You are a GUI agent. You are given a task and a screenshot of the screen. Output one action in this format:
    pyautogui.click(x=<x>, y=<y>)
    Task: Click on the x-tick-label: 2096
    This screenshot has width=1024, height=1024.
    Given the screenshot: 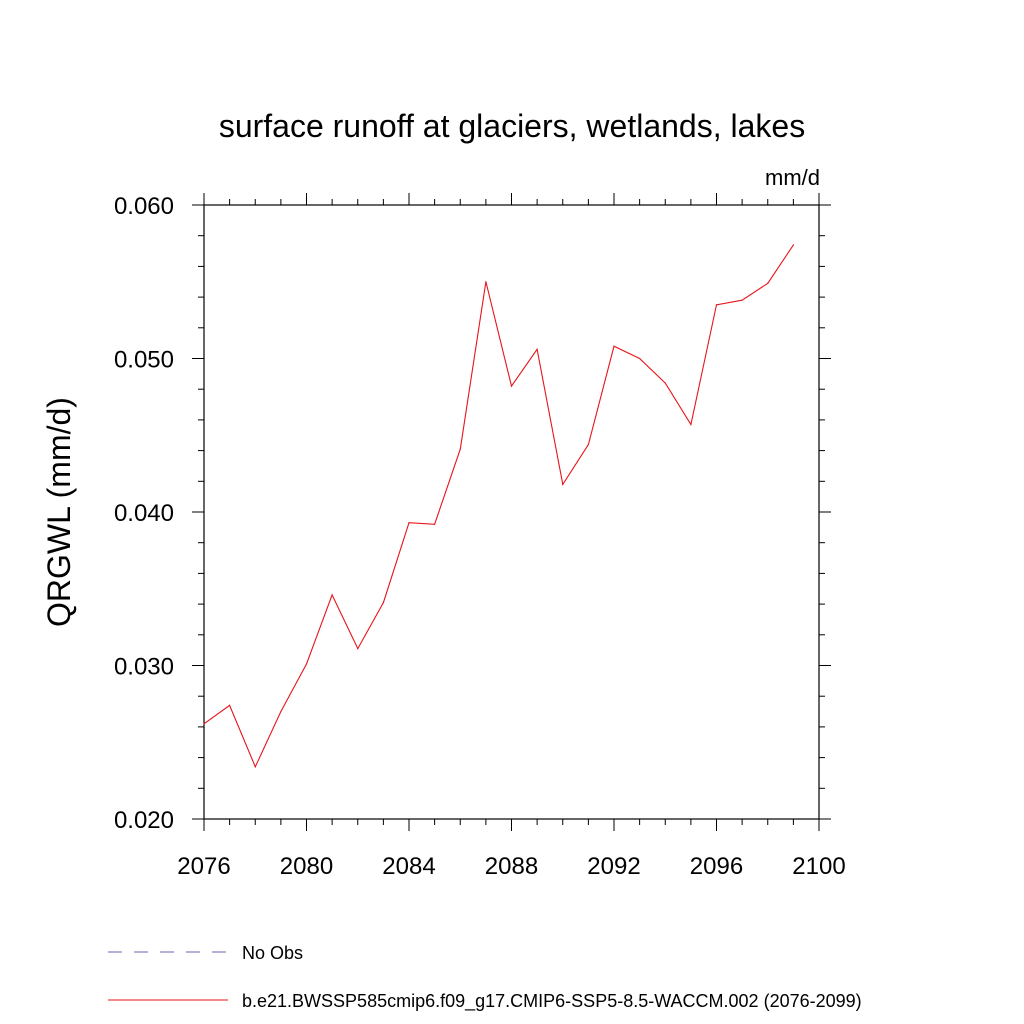 What is the action you would take?
    pyautogui.click(x=716, y=866)
    